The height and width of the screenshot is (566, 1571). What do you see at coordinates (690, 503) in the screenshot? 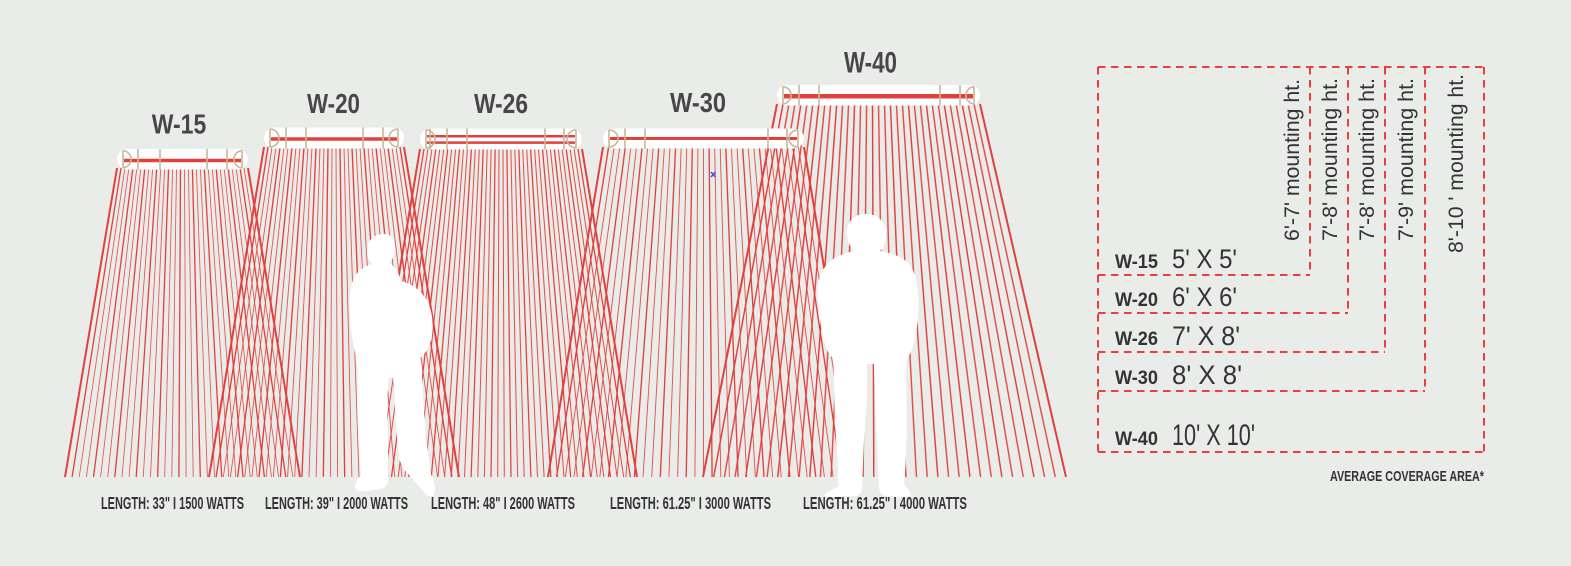
I see `svg-text: LENGTH: 61.25" I 3000 WATTS` at bounding box center [690, 503].